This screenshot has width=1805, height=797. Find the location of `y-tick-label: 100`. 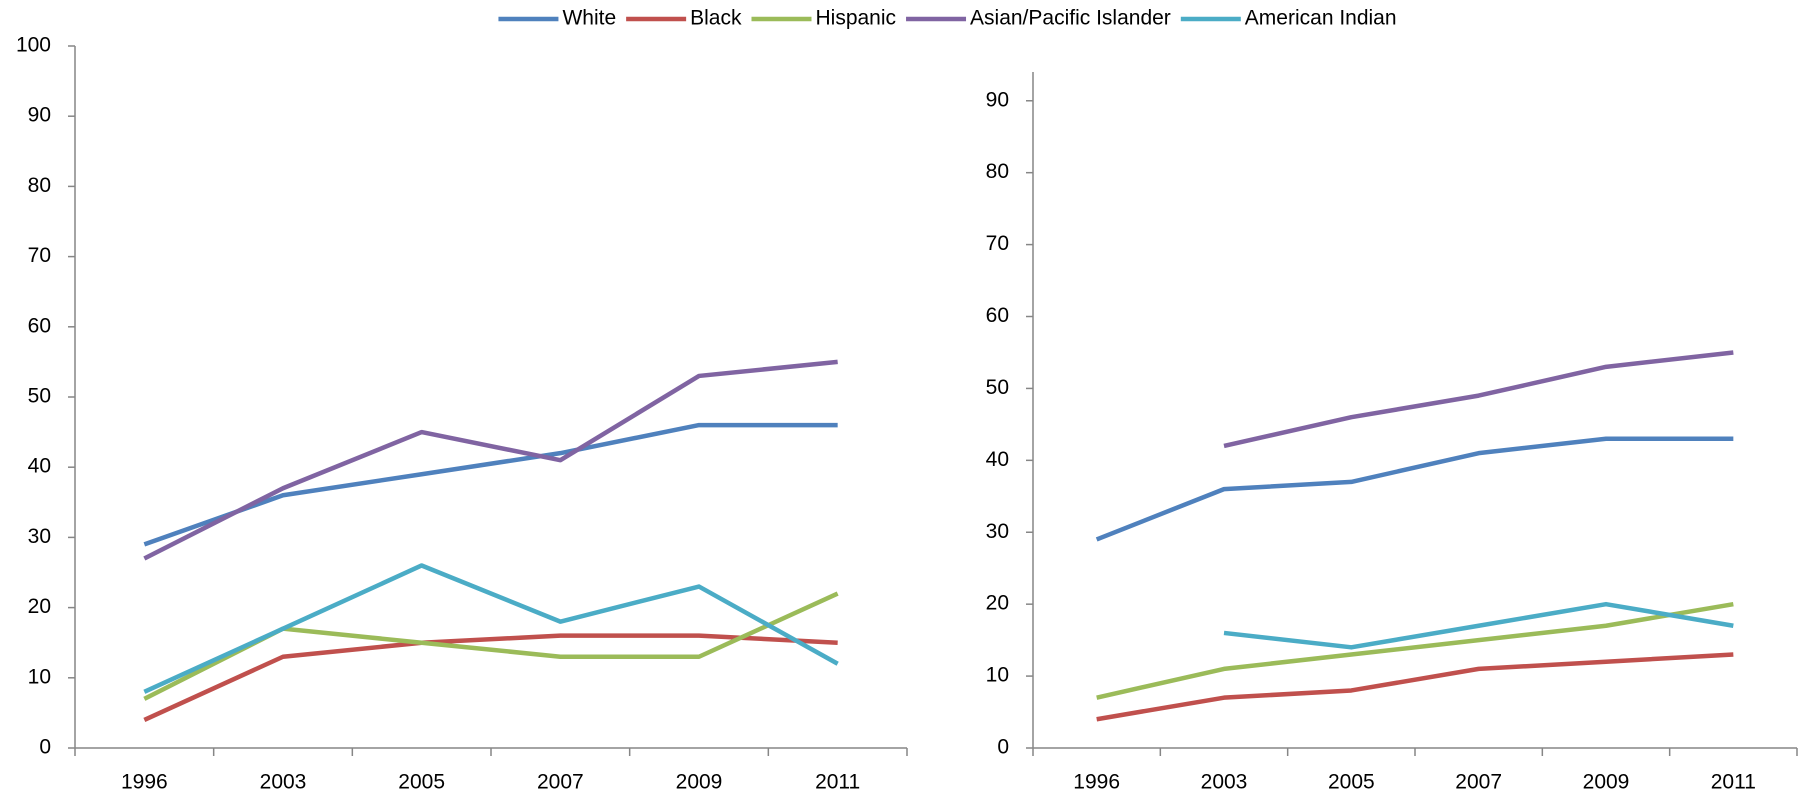

y-tick-label: 100 is located at coordinates (33, 45).